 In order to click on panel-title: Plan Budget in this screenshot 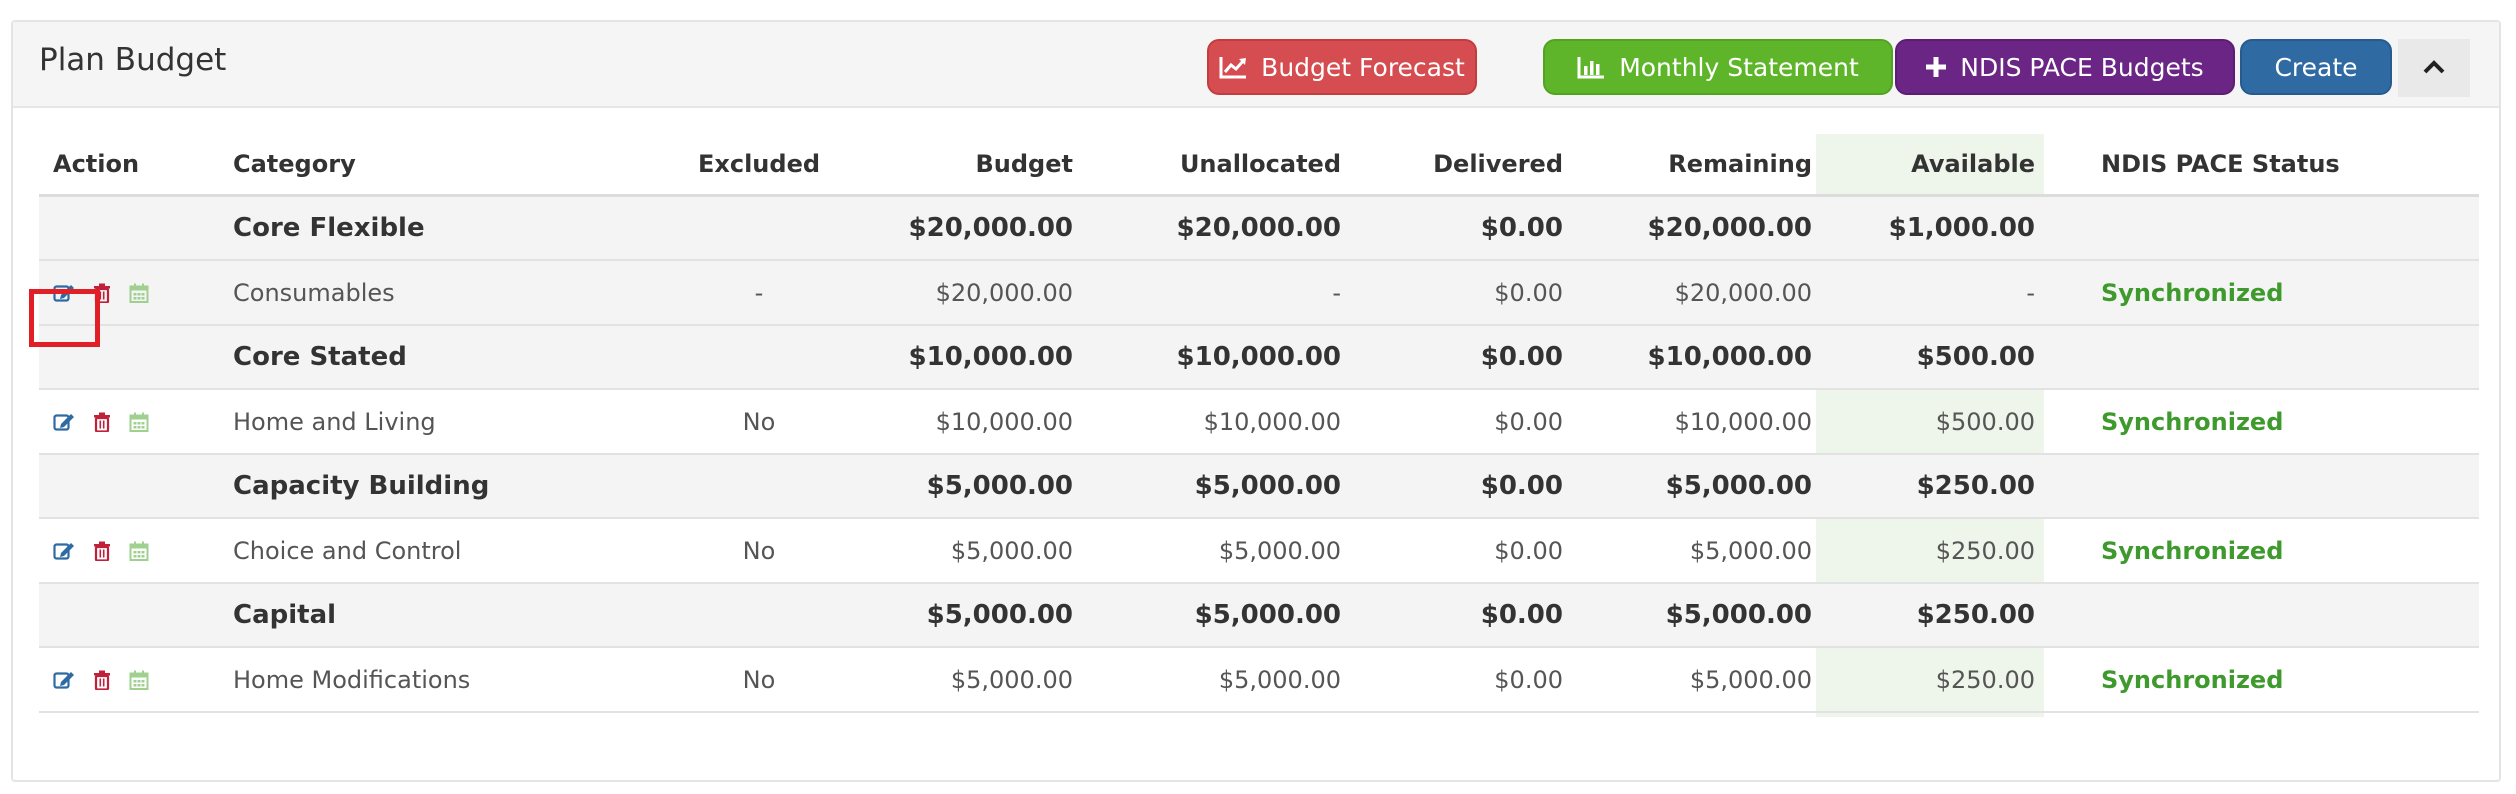, I will do `click(133, 60)`.